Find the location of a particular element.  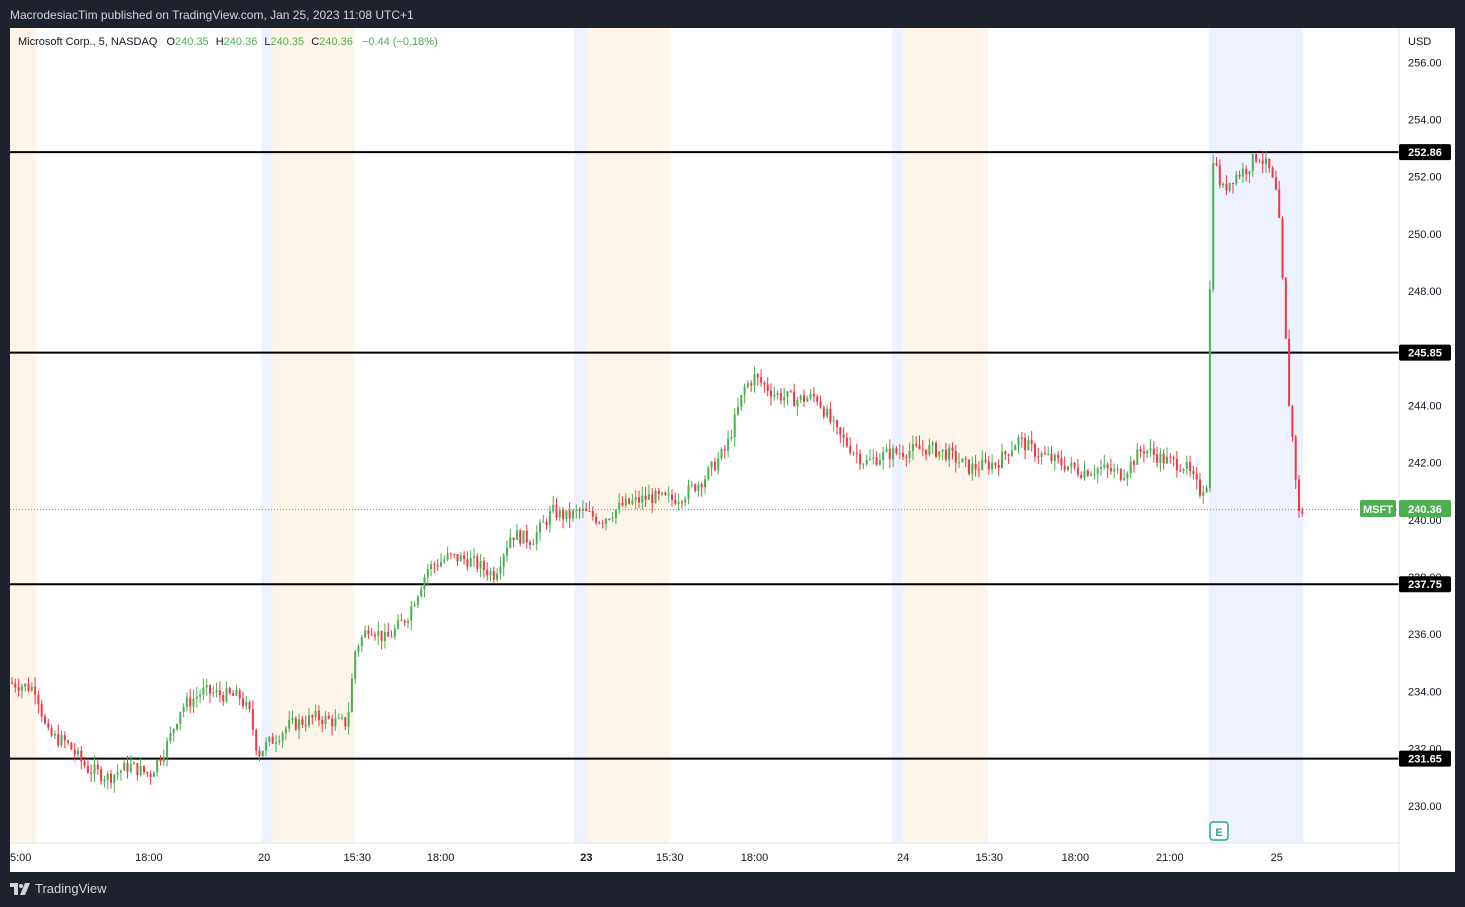

y-tick-label: 236.00 is located at coordinates (1425, 635).